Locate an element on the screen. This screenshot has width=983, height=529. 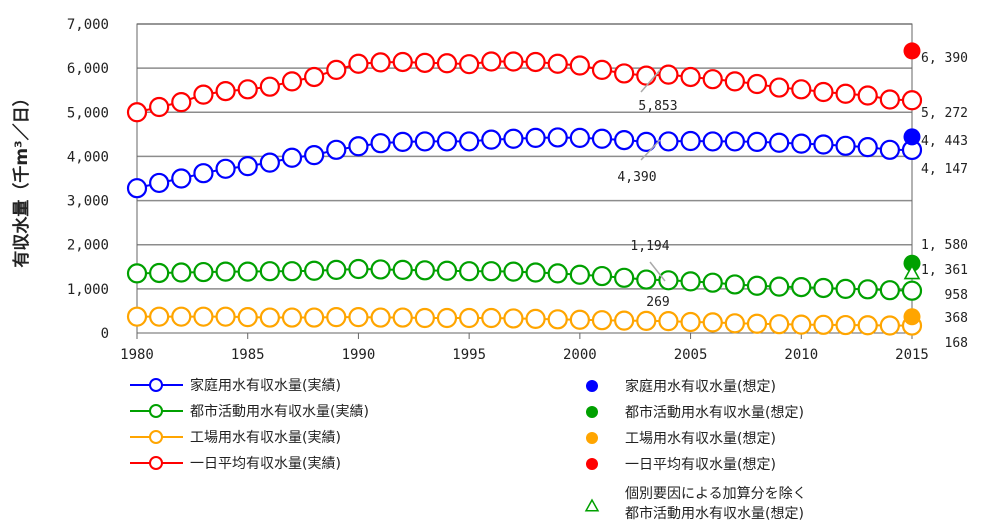
legend-label: 家庭用水有収水量(想定) is located at coordinates (700, 386).